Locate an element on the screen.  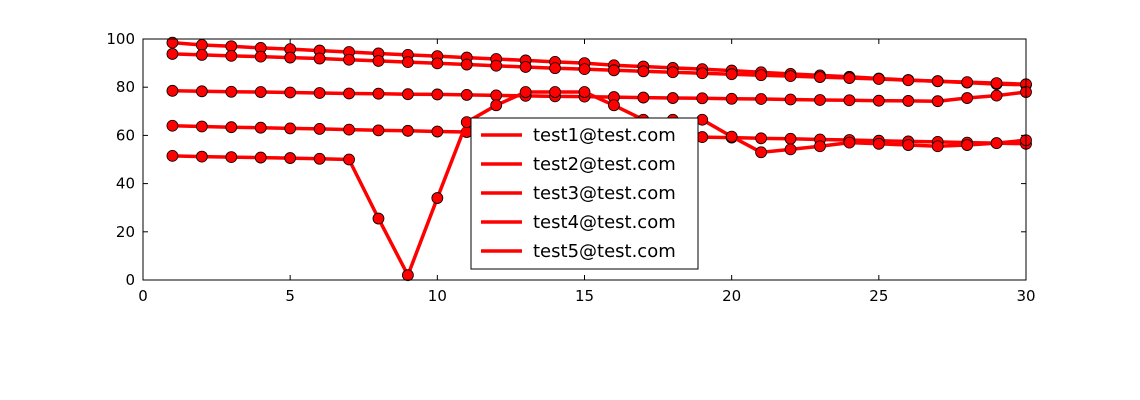
legend-item-4: test4@test.com is located at coordinates (578, 222).